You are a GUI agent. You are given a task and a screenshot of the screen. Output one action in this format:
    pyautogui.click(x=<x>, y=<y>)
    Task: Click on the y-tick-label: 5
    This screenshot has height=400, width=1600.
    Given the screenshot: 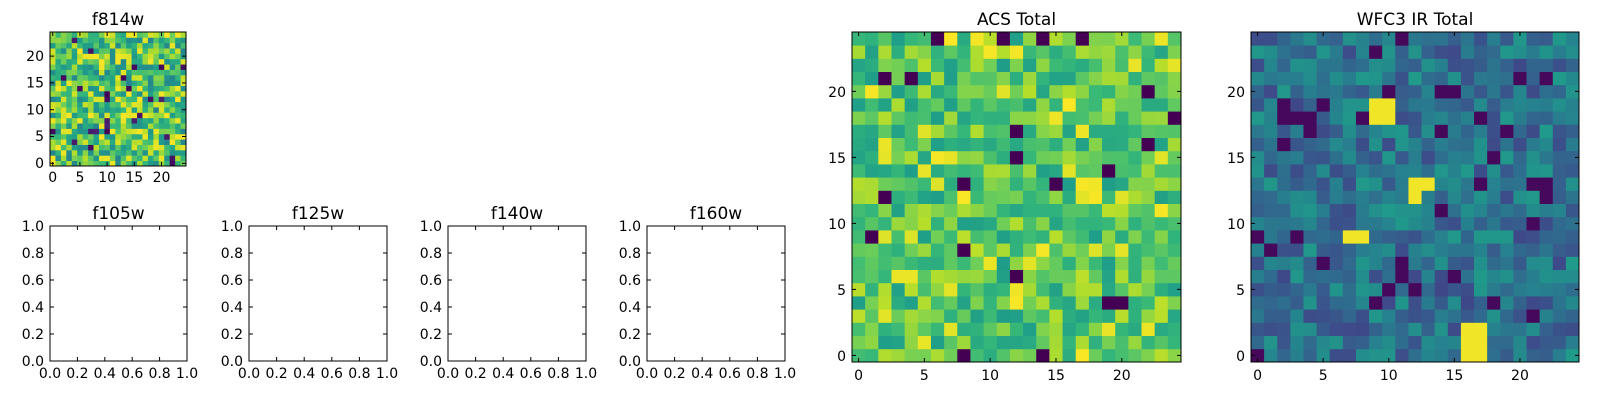 What is the action you would take?
    pyautogui.click(x=841, y=291)
    